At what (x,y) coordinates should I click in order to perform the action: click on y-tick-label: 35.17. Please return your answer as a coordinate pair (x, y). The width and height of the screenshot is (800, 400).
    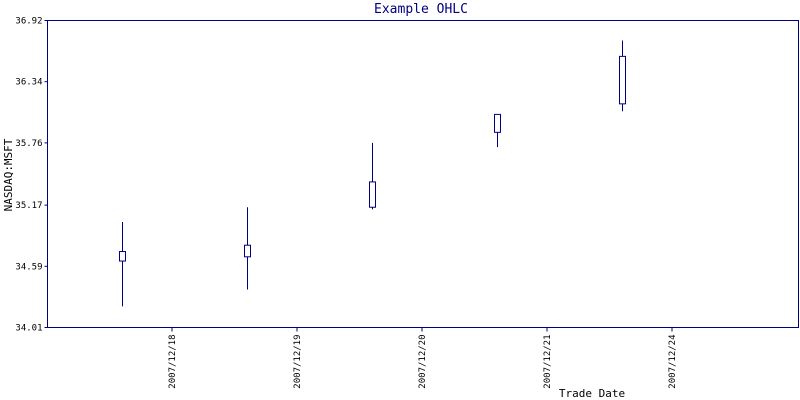
    Looking at the image, I should click on (28, 206).